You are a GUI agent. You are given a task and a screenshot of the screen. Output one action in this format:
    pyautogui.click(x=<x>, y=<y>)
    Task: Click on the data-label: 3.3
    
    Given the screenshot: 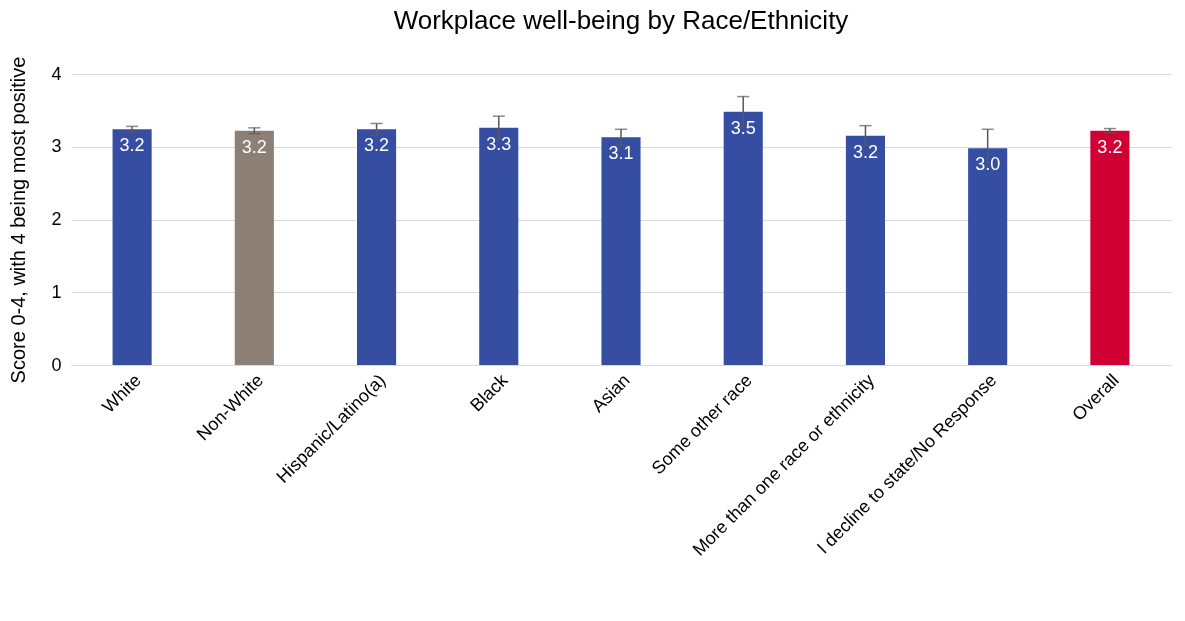 What is the action you would take?
    pyautogui.click(x=499, y=143)
    